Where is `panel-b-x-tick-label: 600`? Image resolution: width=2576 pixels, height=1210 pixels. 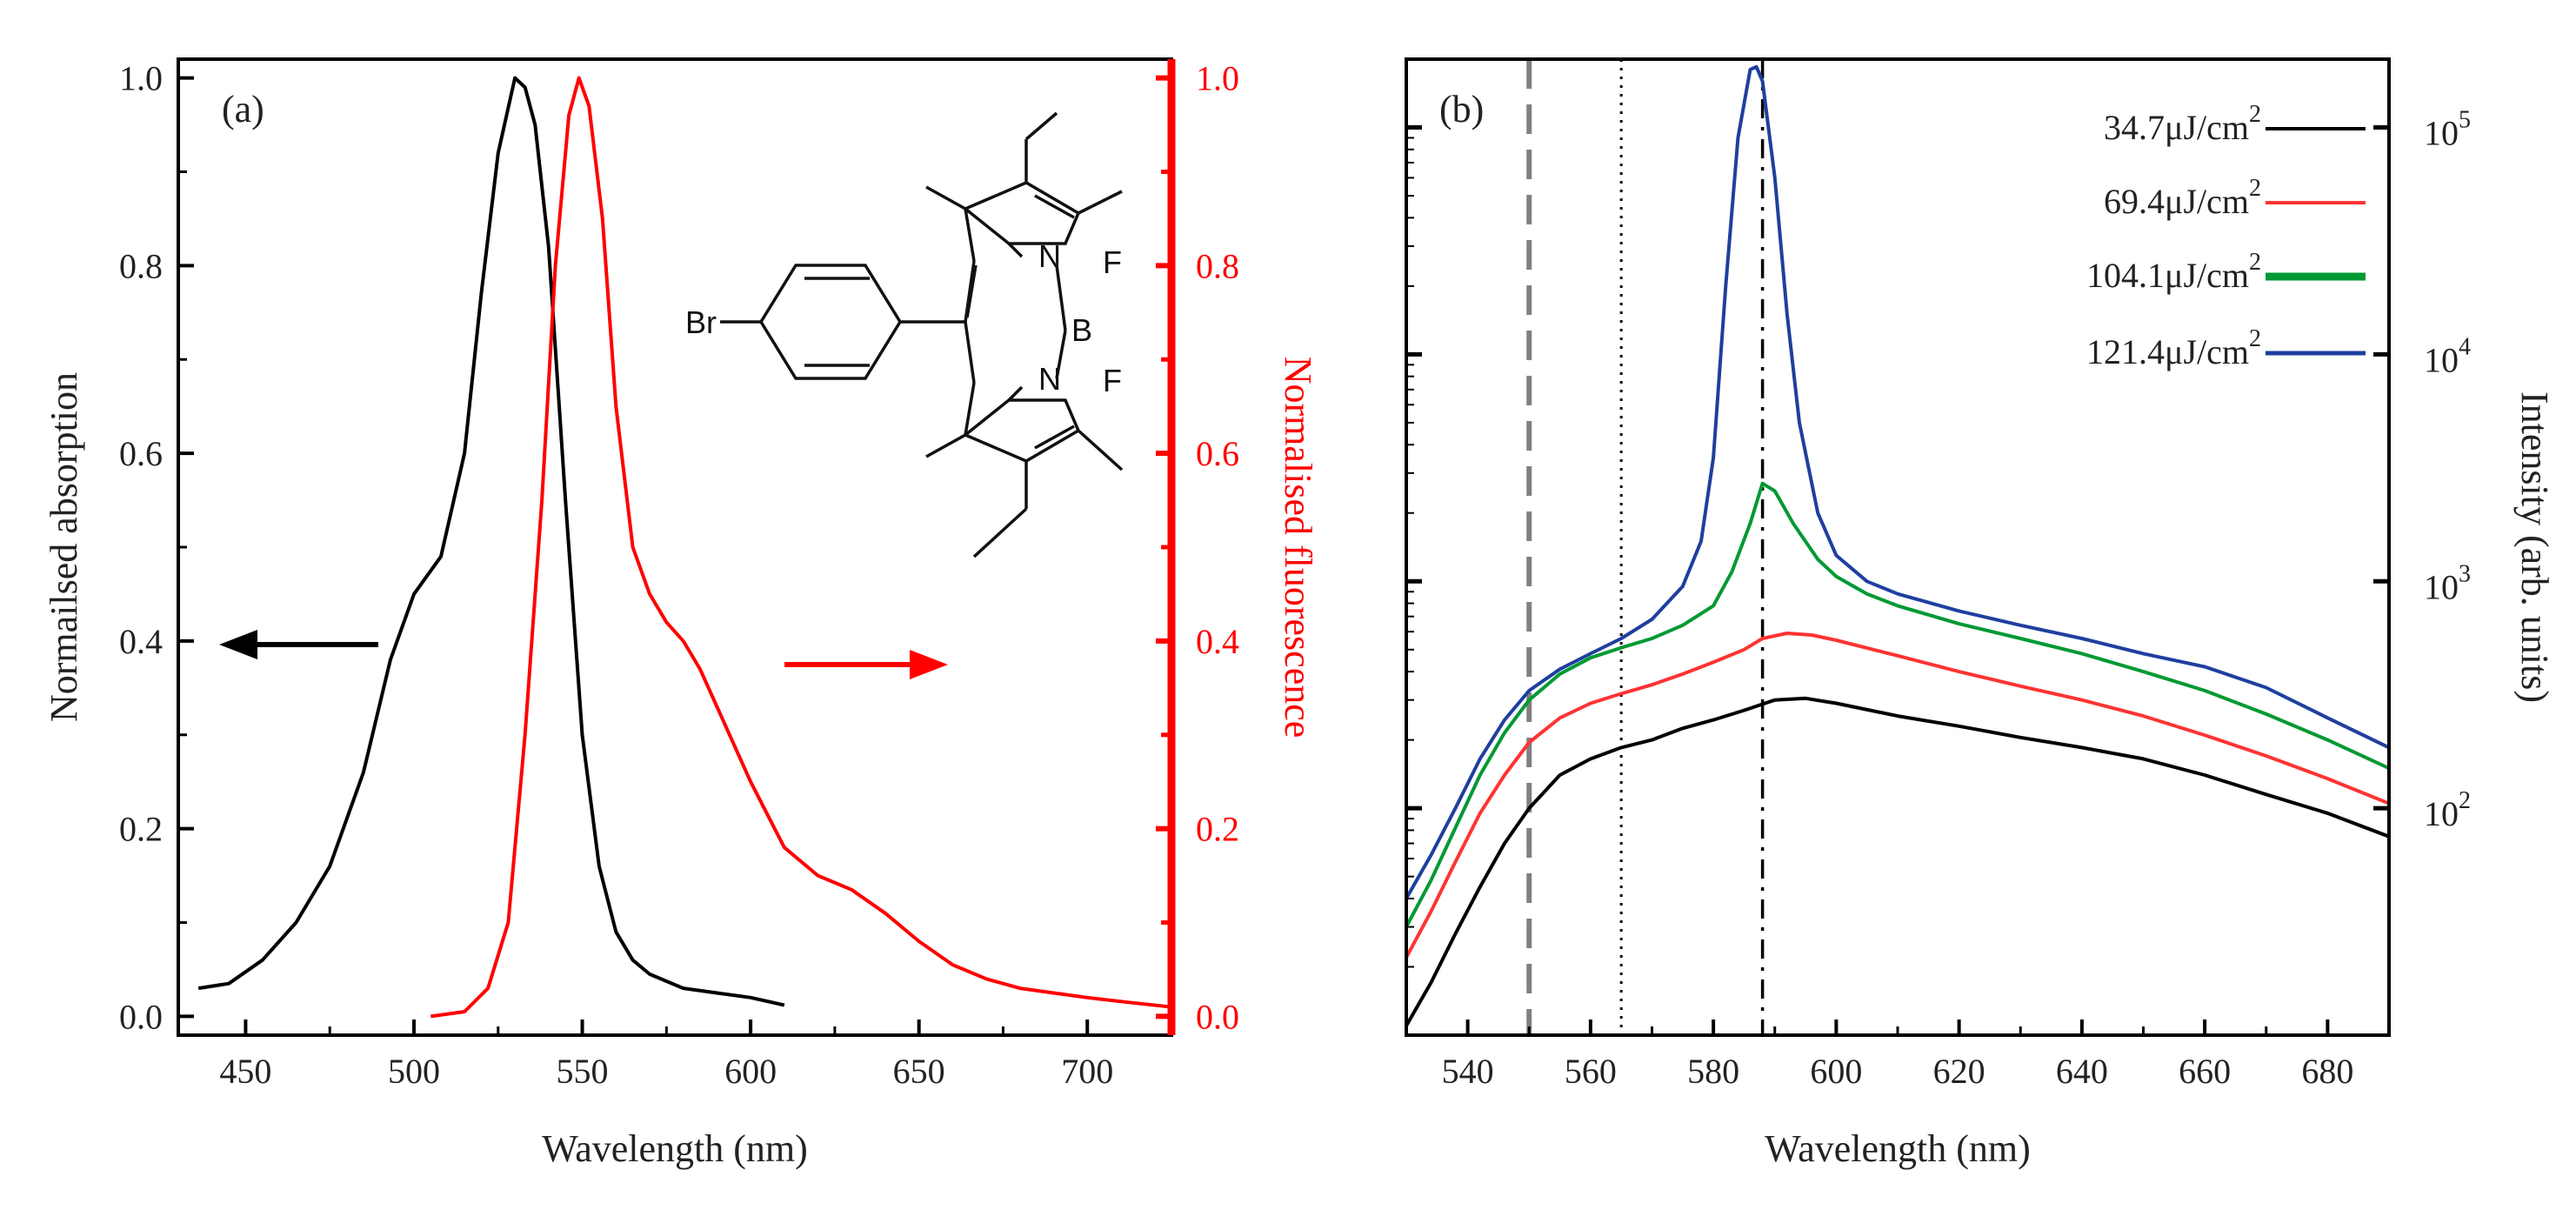 panel-b-x-tick-label: 600 is located at coordinates (1836, 1071).